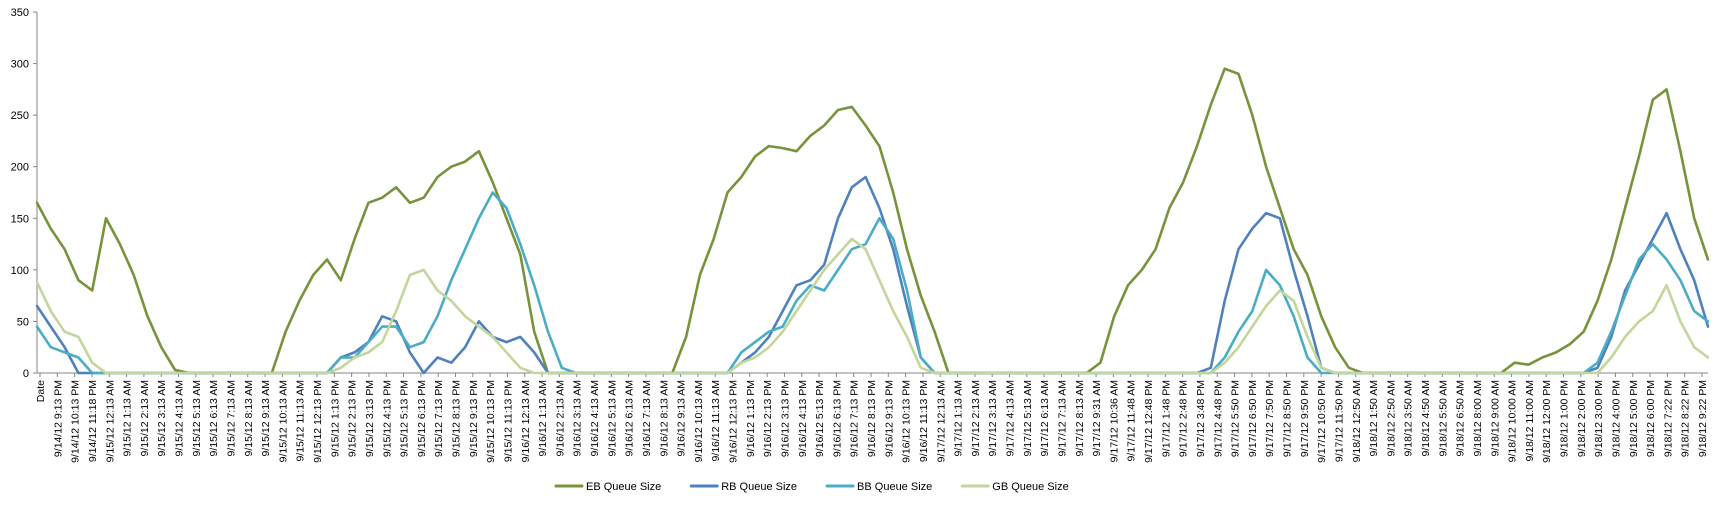 The image size is (1717, 517). What do you see at coordinates (560, 418) in the screenshot?
I see `x-tick-label: 9/16/12 2:13 AM` at bounding box center [560, 418].